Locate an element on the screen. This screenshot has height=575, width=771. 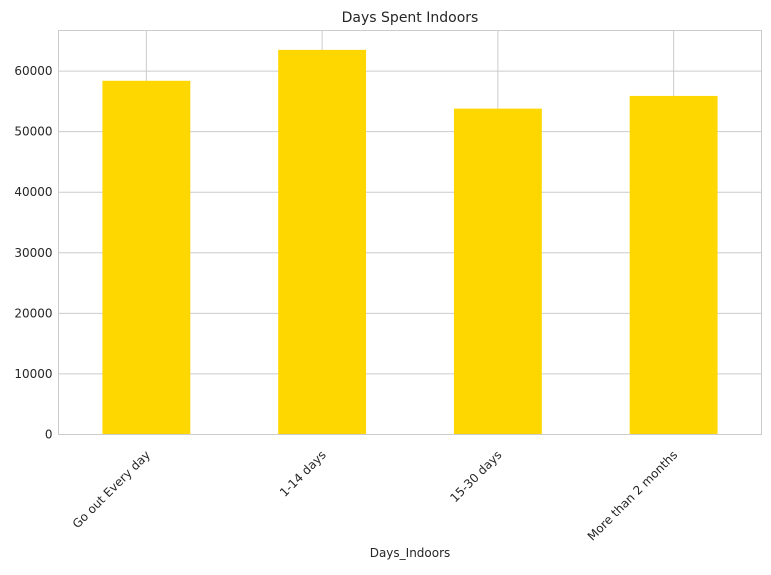
y-tick-label: 10000 is located at coordinates (33, 374).